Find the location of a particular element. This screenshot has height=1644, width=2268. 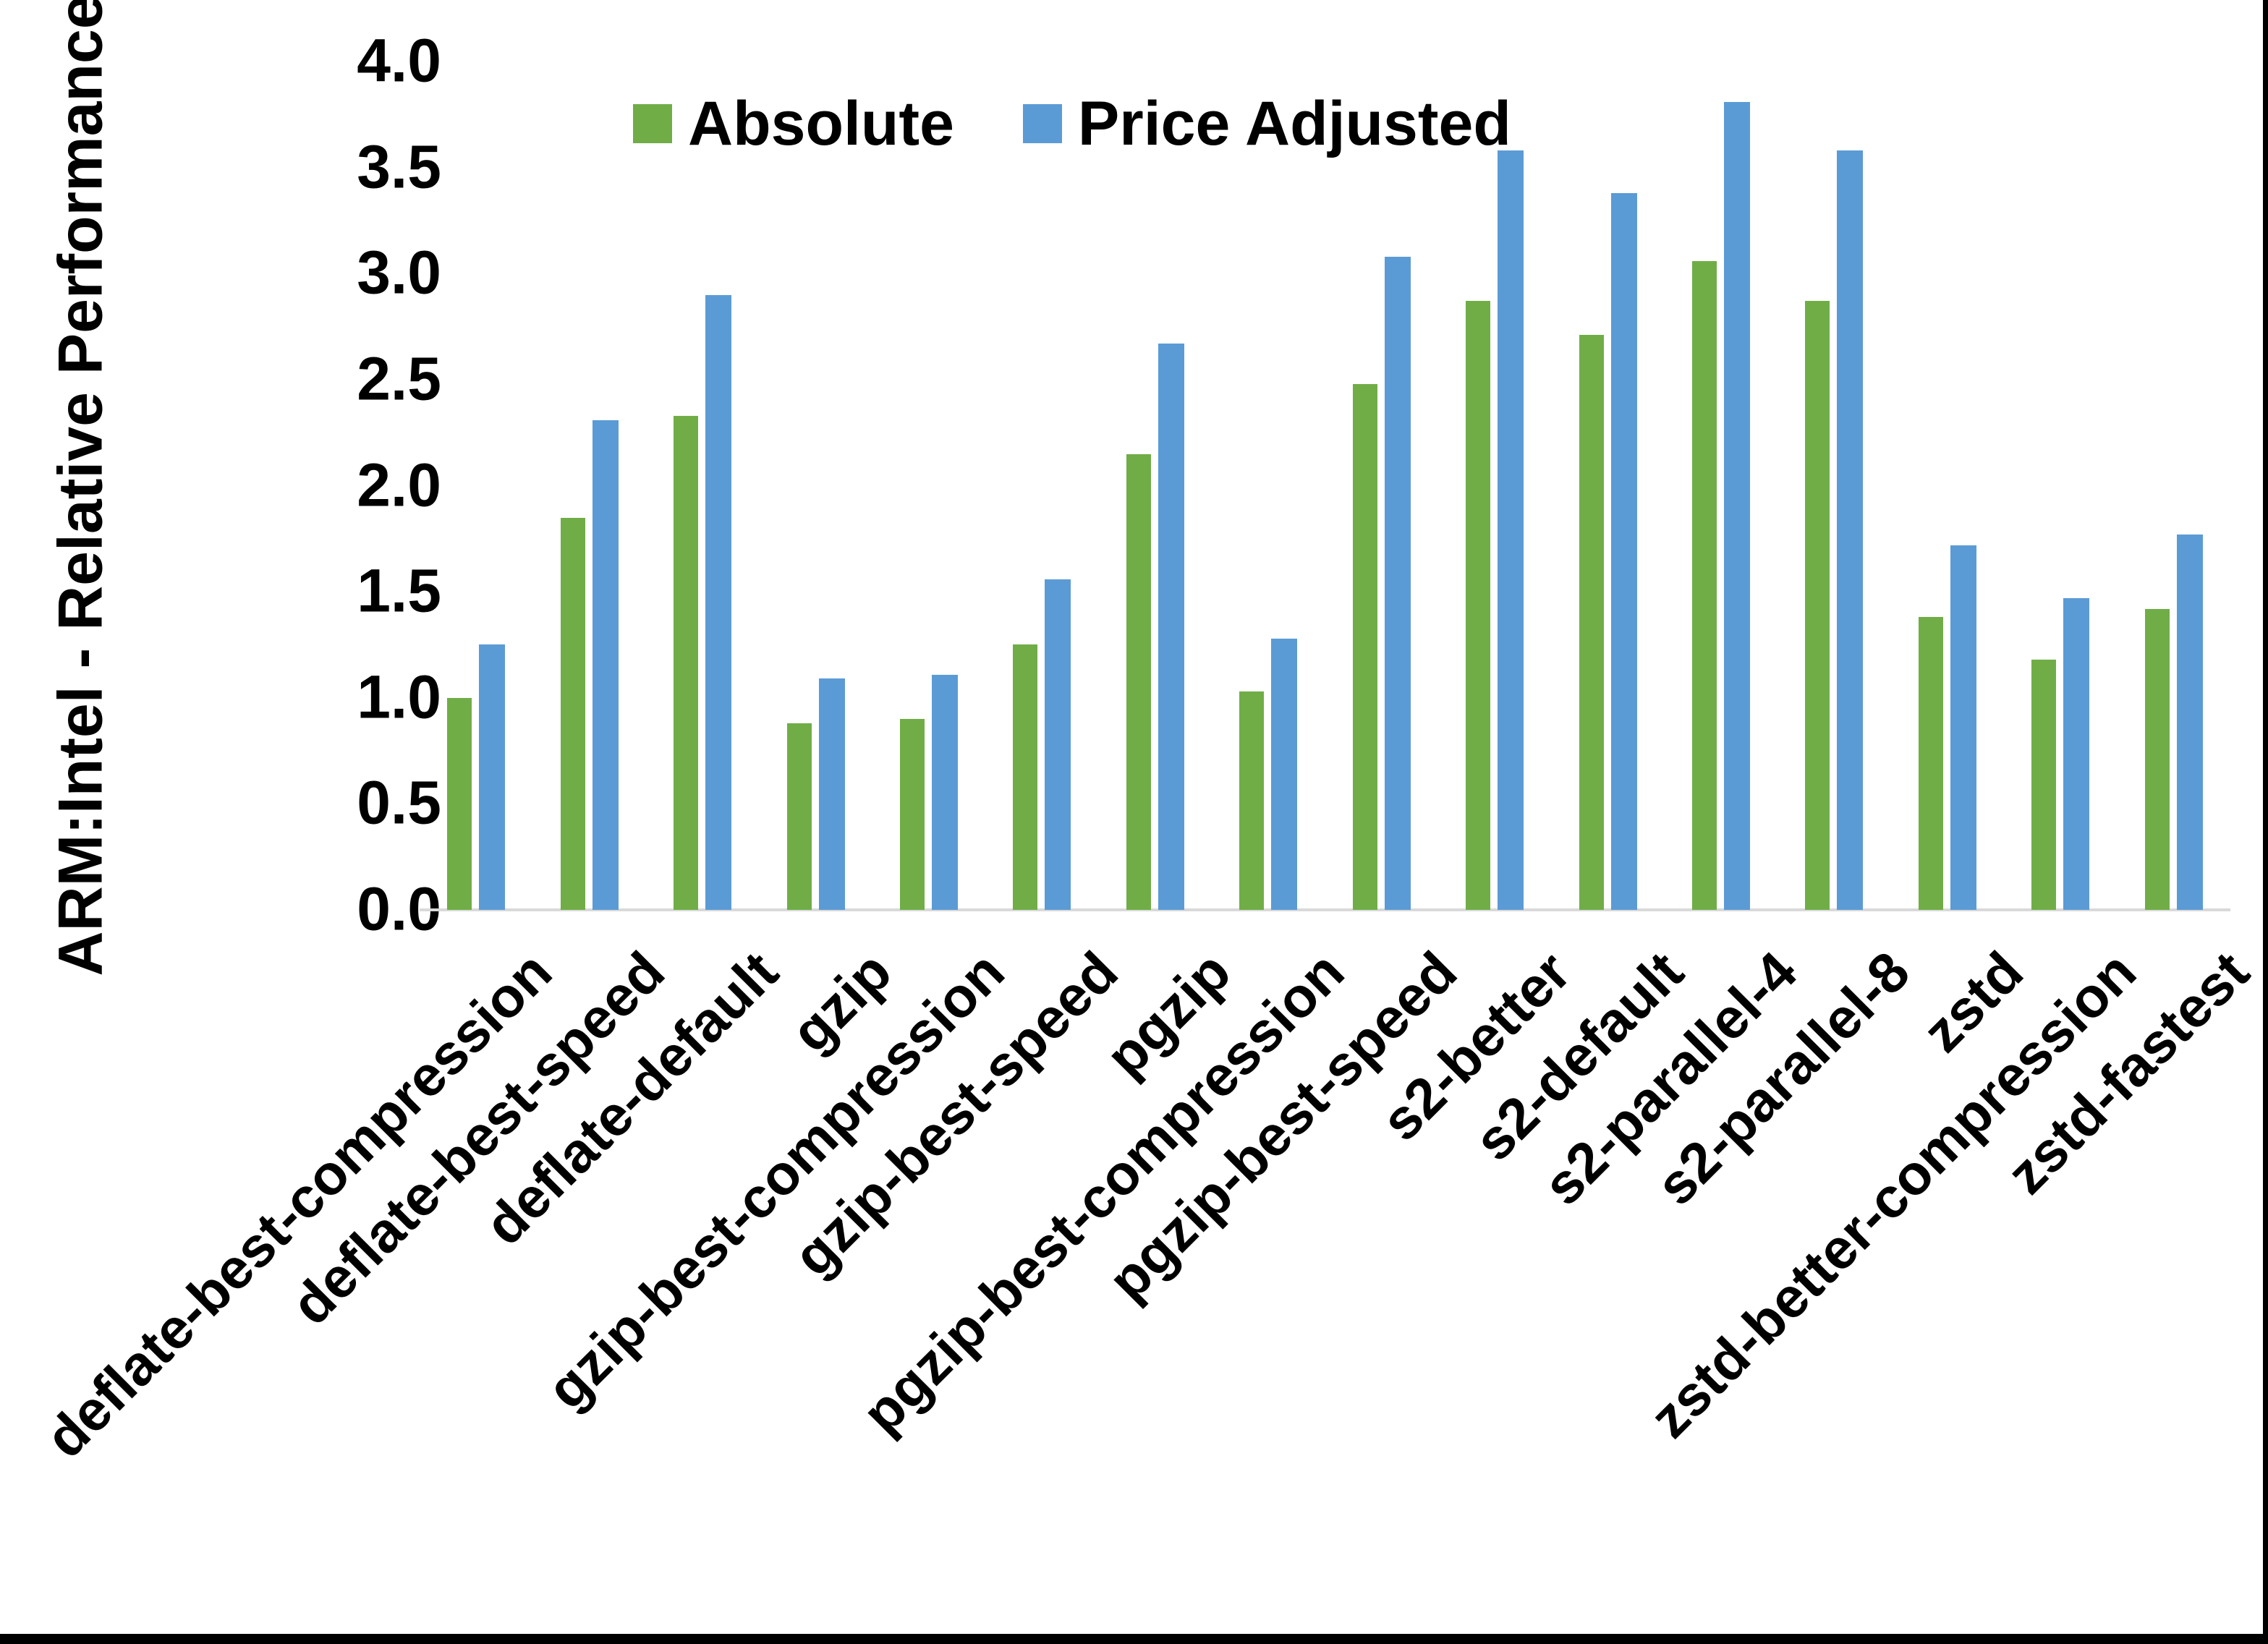

price-adjusted-series-swatch-icon is located at coordinates (1042, 123).